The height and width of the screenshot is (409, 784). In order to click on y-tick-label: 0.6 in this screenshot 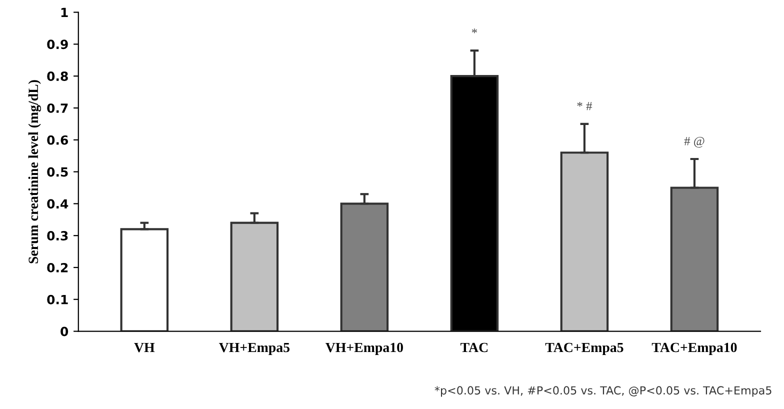, I will do `click(57, 140)`.